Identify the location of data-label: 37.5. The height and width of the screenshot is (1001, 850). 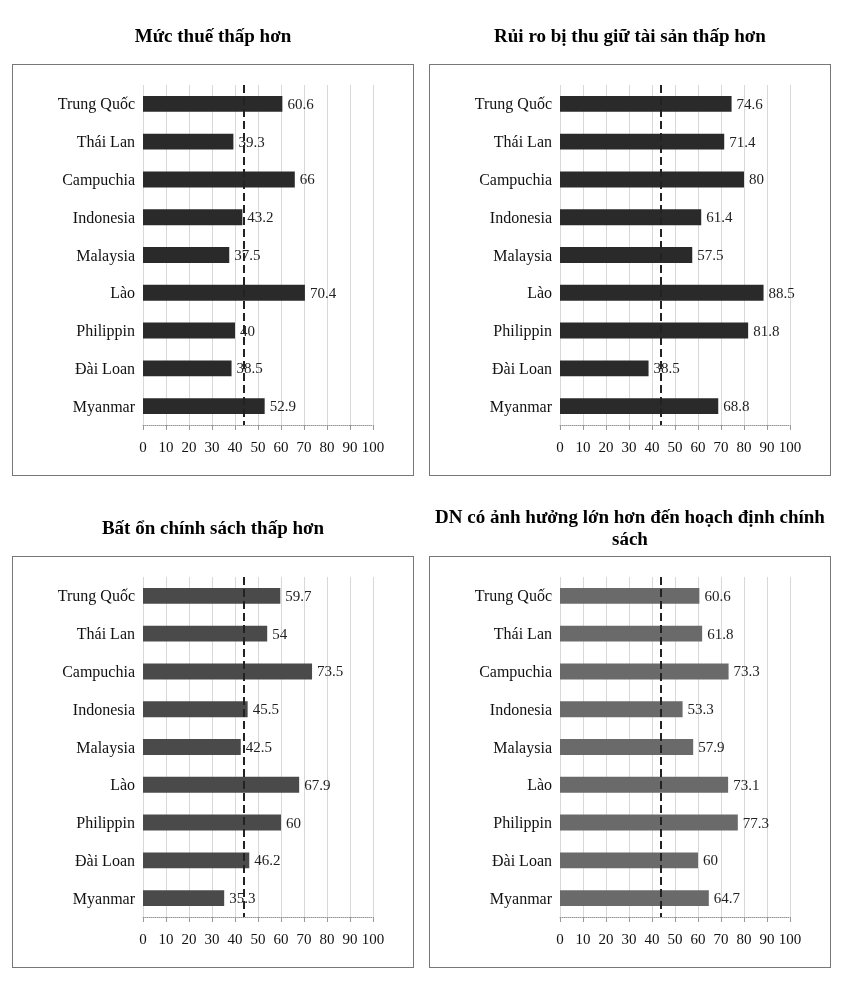
(247, 255).